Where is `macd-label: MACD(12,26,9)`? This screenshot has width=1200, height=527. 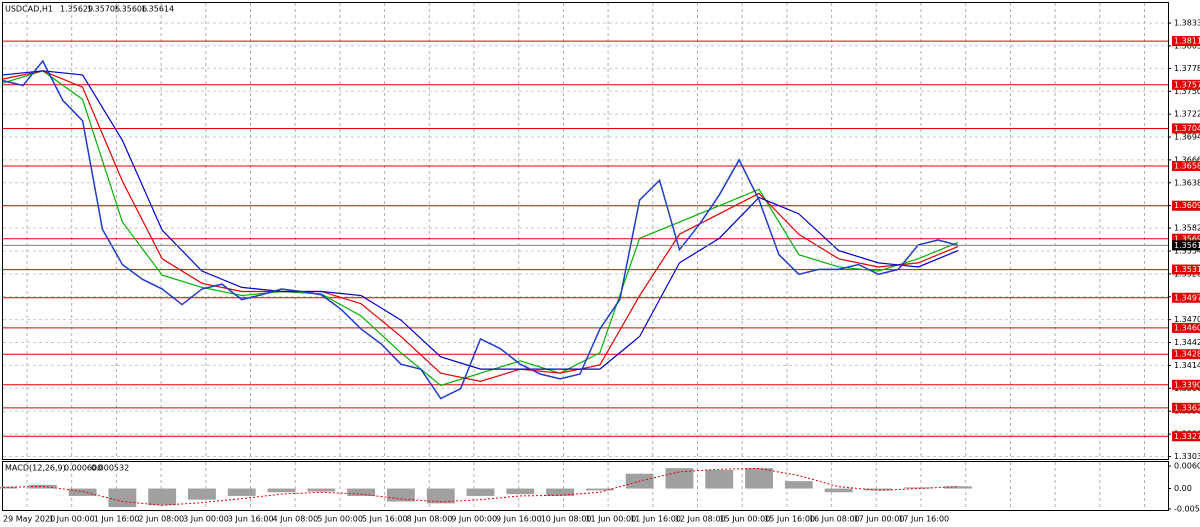 macd-label: MACD(12,26,9) is located at coordinates (35, 468).